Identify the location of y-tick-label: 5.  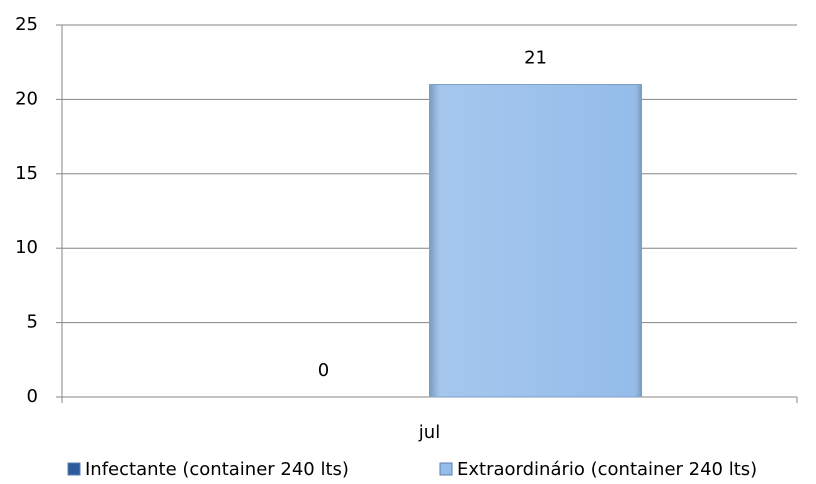
(32, 322).